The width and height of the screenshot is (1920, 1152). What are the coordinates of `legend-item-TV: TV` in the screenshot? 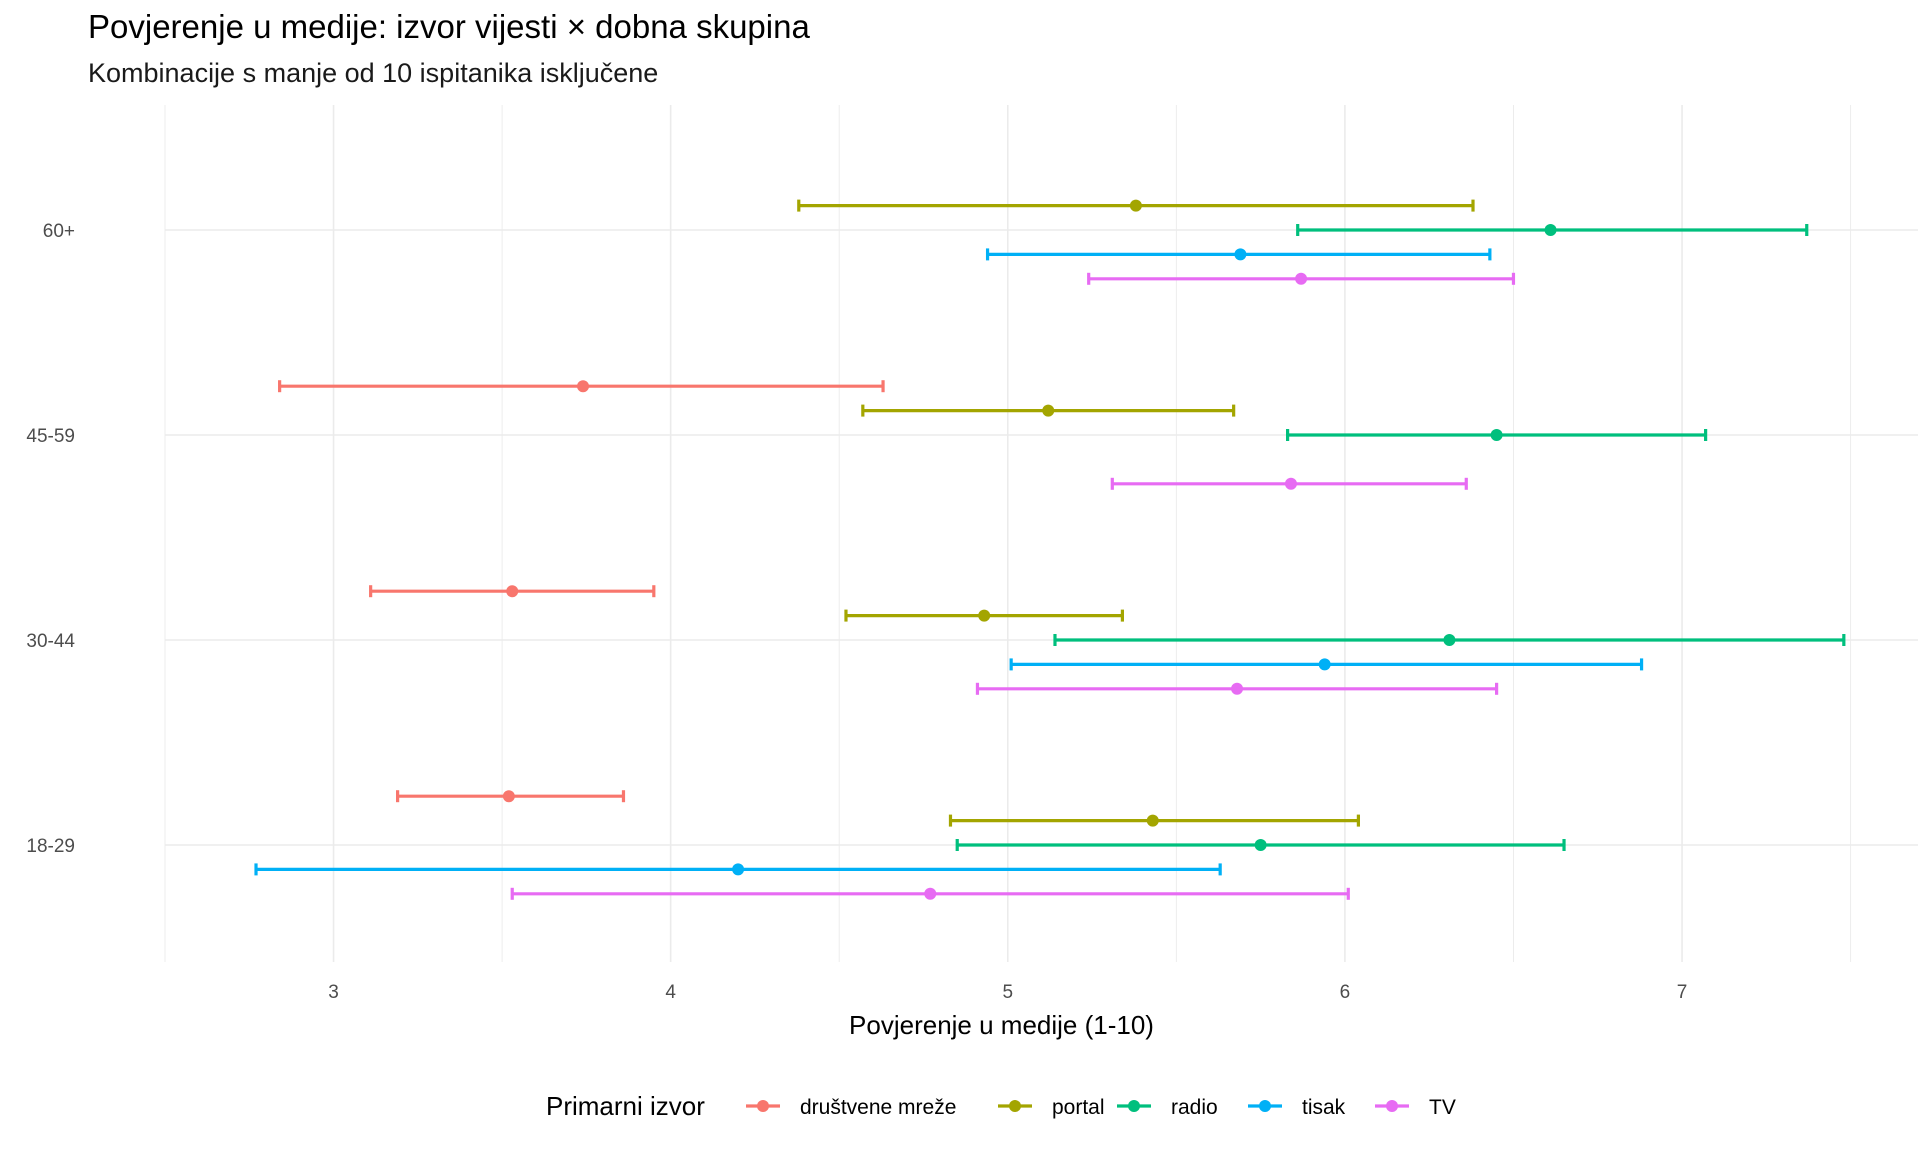 It's located at (1415, 1107).